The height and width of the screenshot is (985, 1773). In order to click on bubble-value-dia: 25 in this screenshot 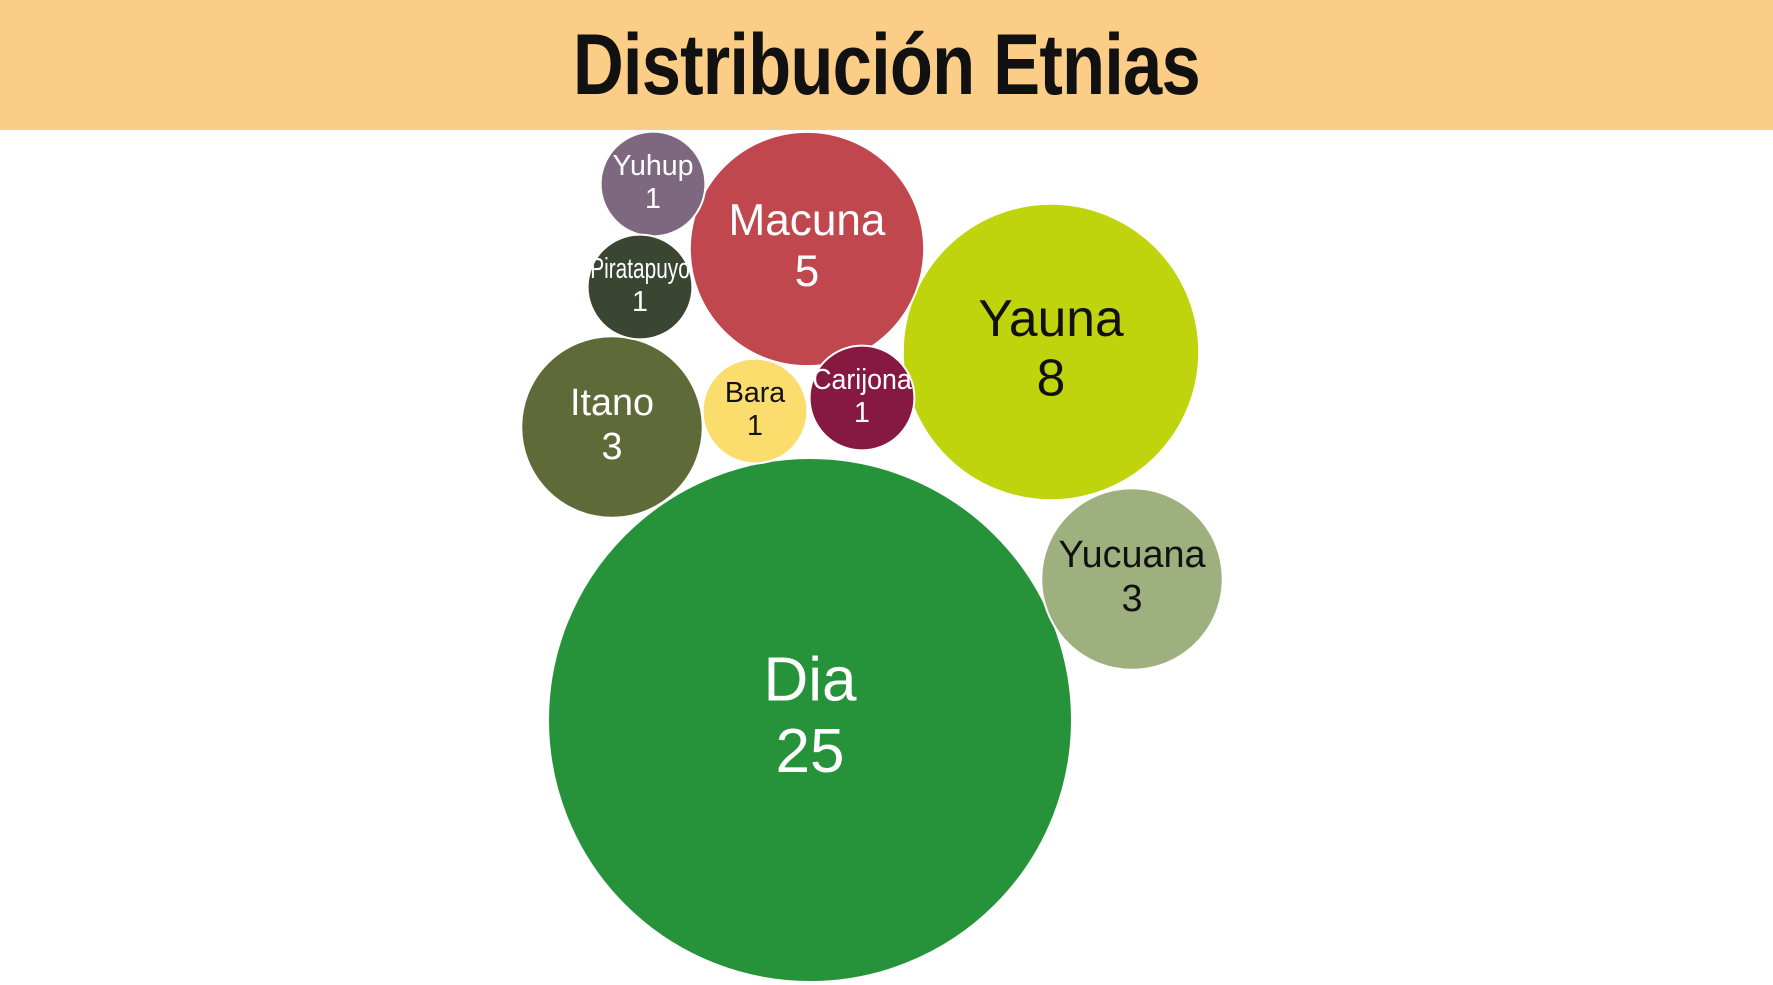, I will do `click(810, 751)`.